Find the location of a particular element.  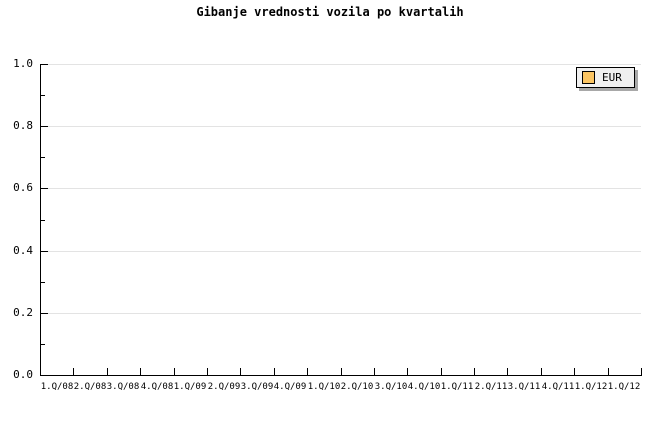

y-tick-label: 0.4 is located at coordinates (23, 250).